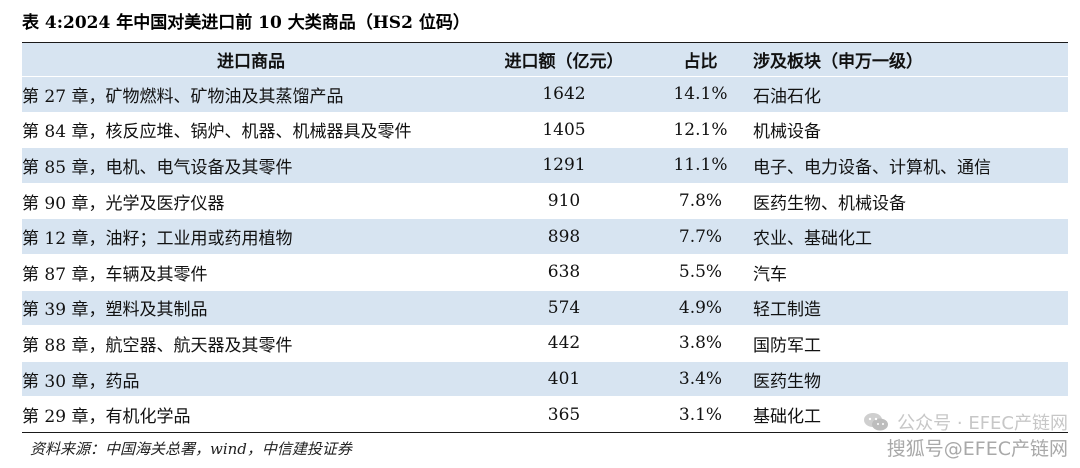 Image resolution: width=1080 pixels, height=468 pixels. Describe the element at coordinates (564, 94) in the screenshot. I see `cell-amount: 1642` at that location.